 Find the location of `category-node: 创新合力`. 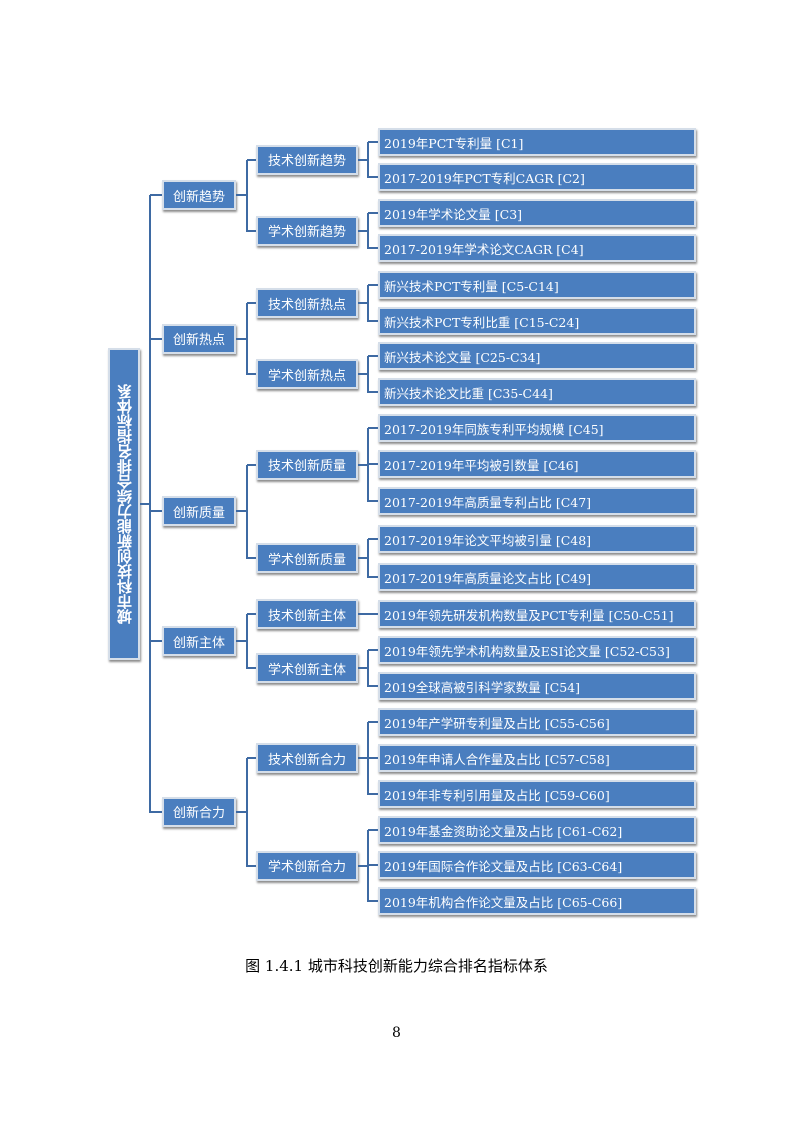

category-node: 创新合力 is located at coordinates (199, 811).